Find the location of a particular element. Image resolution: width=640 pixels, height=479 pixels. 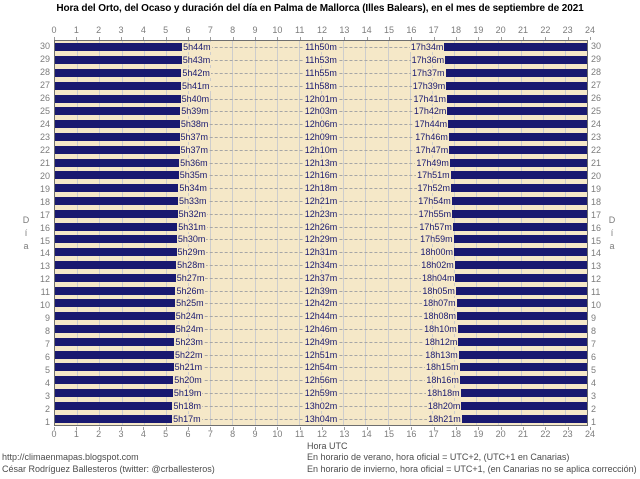

day-row: 5h21m 12h54m 18h15m is located at coordinates (321, 367).